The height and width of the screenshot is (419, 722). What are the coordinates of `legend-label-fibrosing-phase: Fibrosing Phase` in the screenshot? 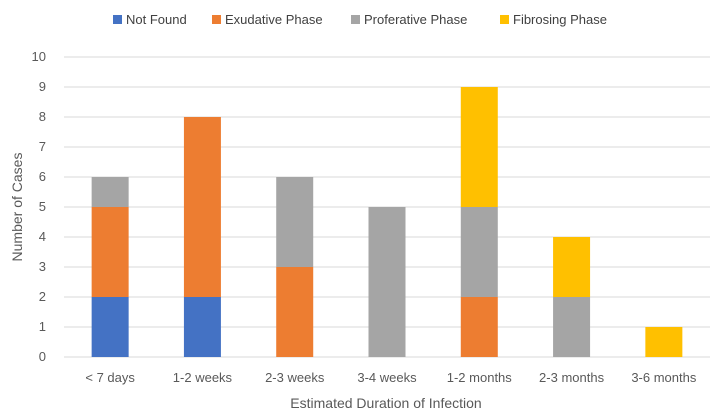 It's located at (560, 19).